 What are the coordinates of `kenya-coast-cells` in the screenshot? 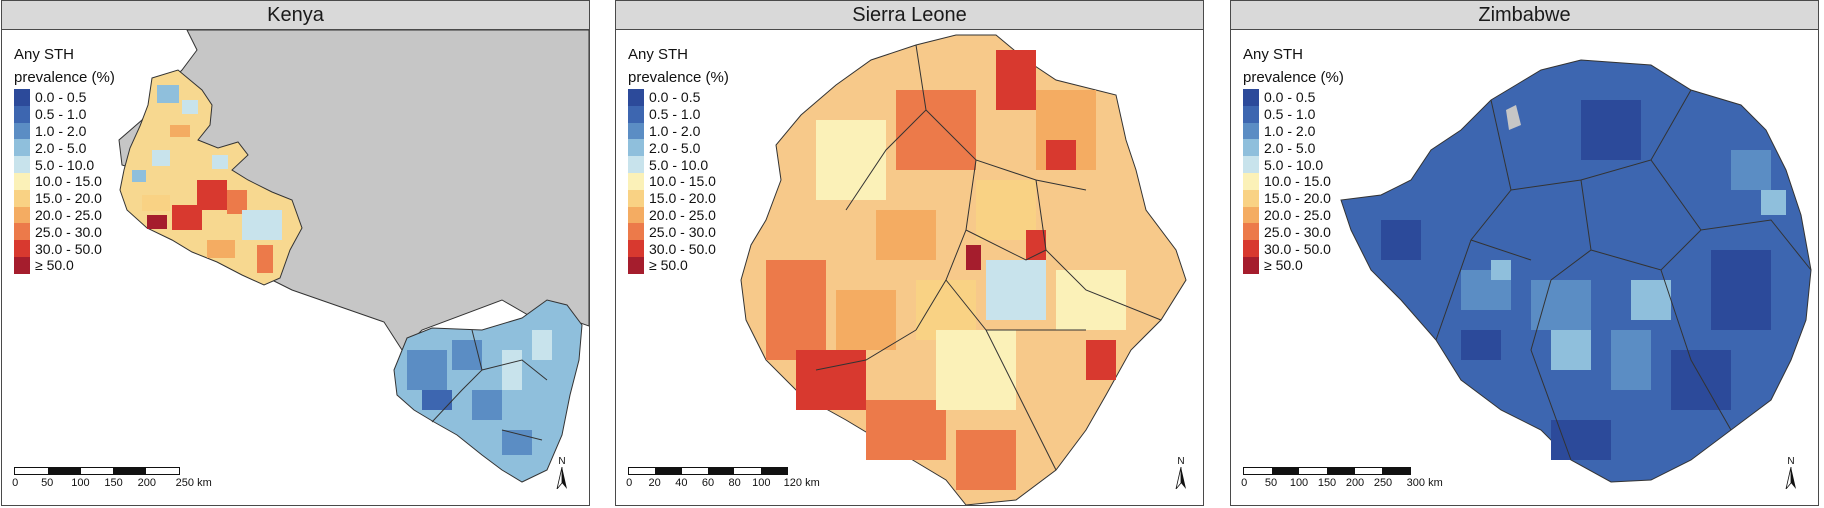 It's located at (479, 392).